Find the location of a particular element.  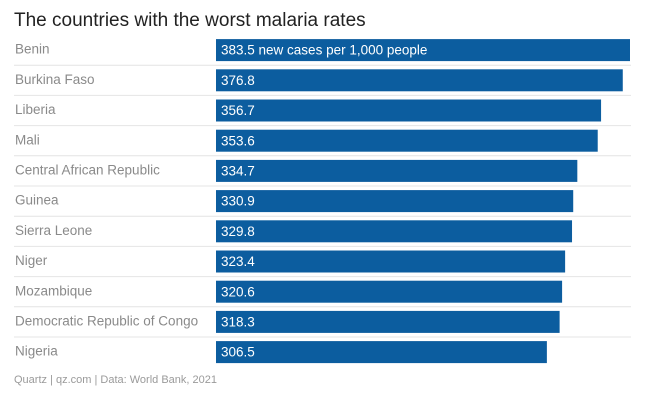

chart-source: Quartz | qz.com | Data: World Bank, 2021 is located at coordinates (115, 380).